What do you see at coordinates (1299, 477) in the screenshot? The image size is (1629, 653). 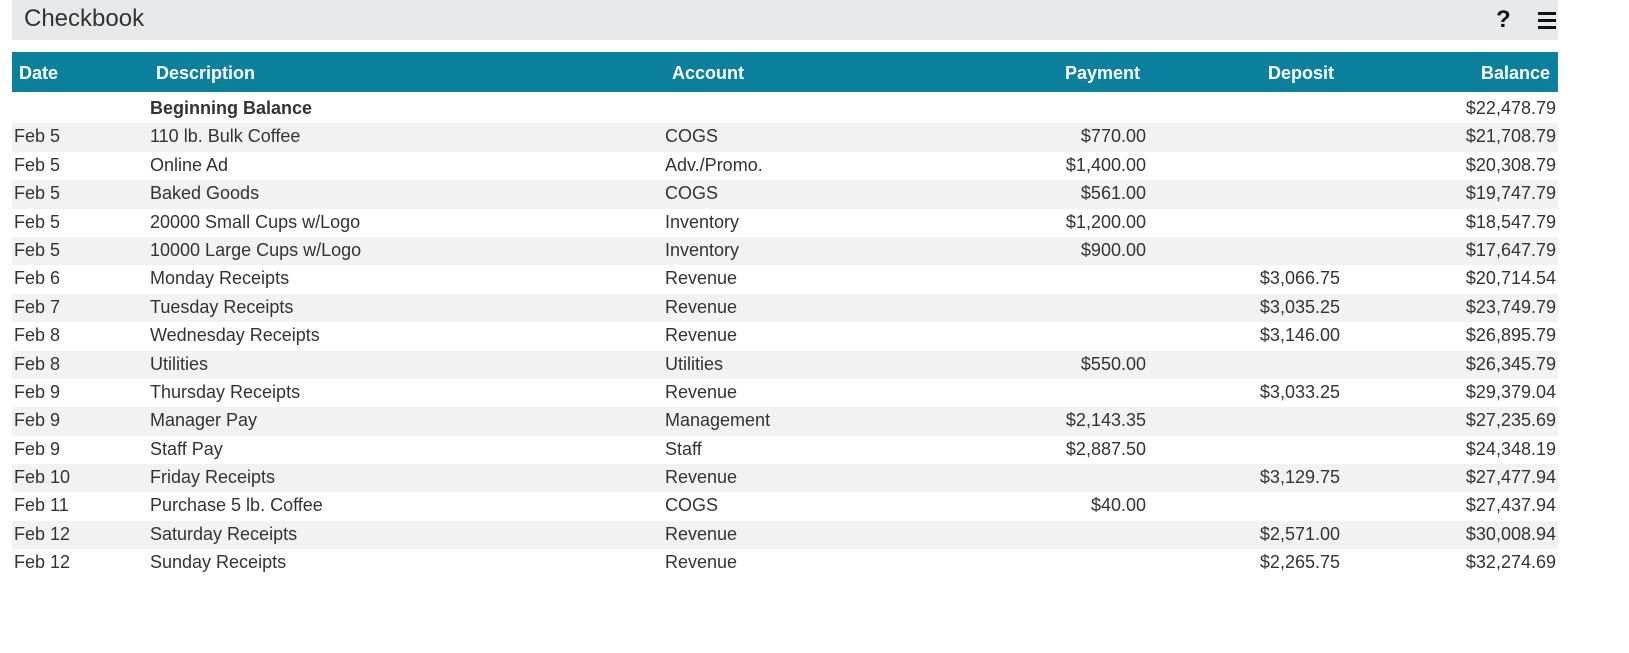 I see `cell-deposit: $3,129.75` at bounding box center [1299, 477].